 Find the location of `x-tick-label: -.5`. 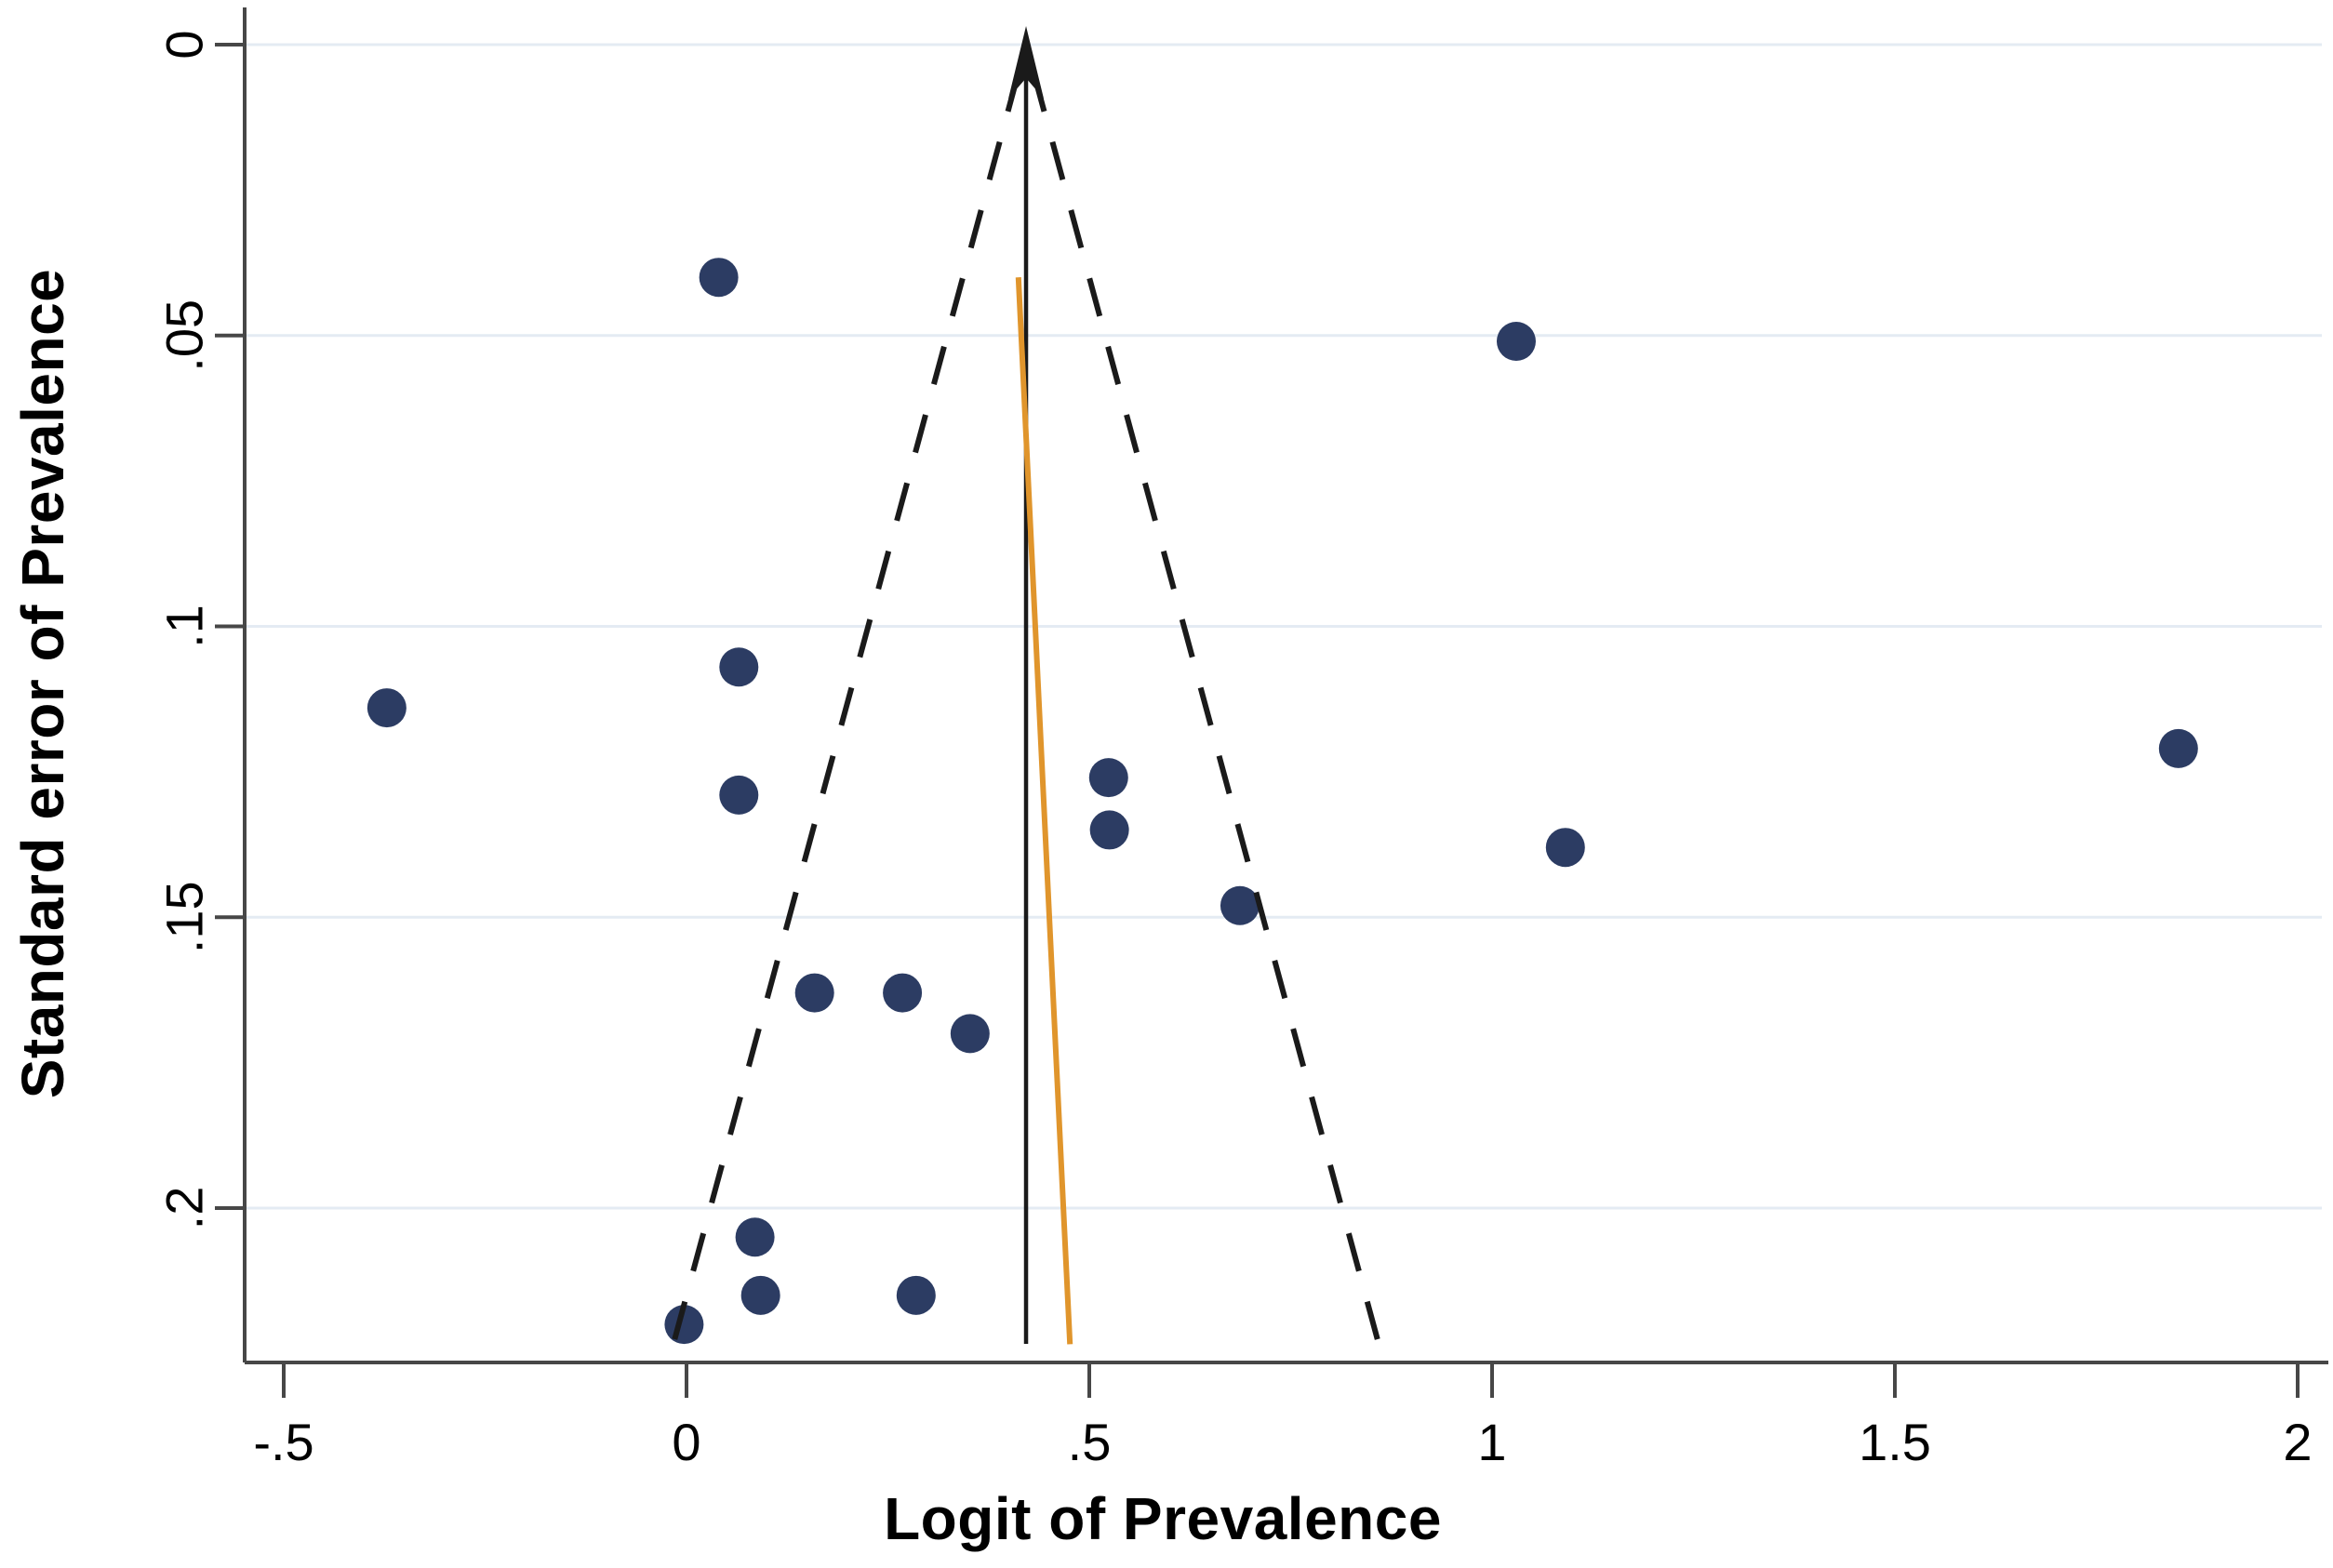

x-tick-label: -.5 is located at coordinates (283, 1442).